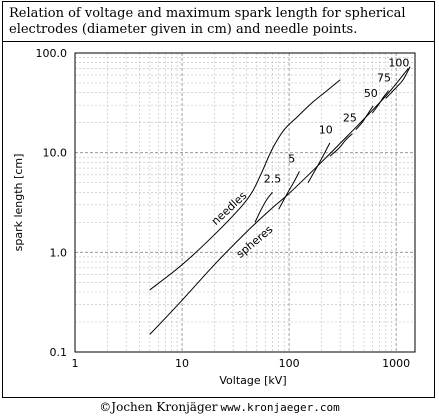 The height and width of the screenshot is (420, 439). What do you see at coordinates (350, 118) in the screenshot?
I see `annotation-25: 25` at bounding box center [350, 118].